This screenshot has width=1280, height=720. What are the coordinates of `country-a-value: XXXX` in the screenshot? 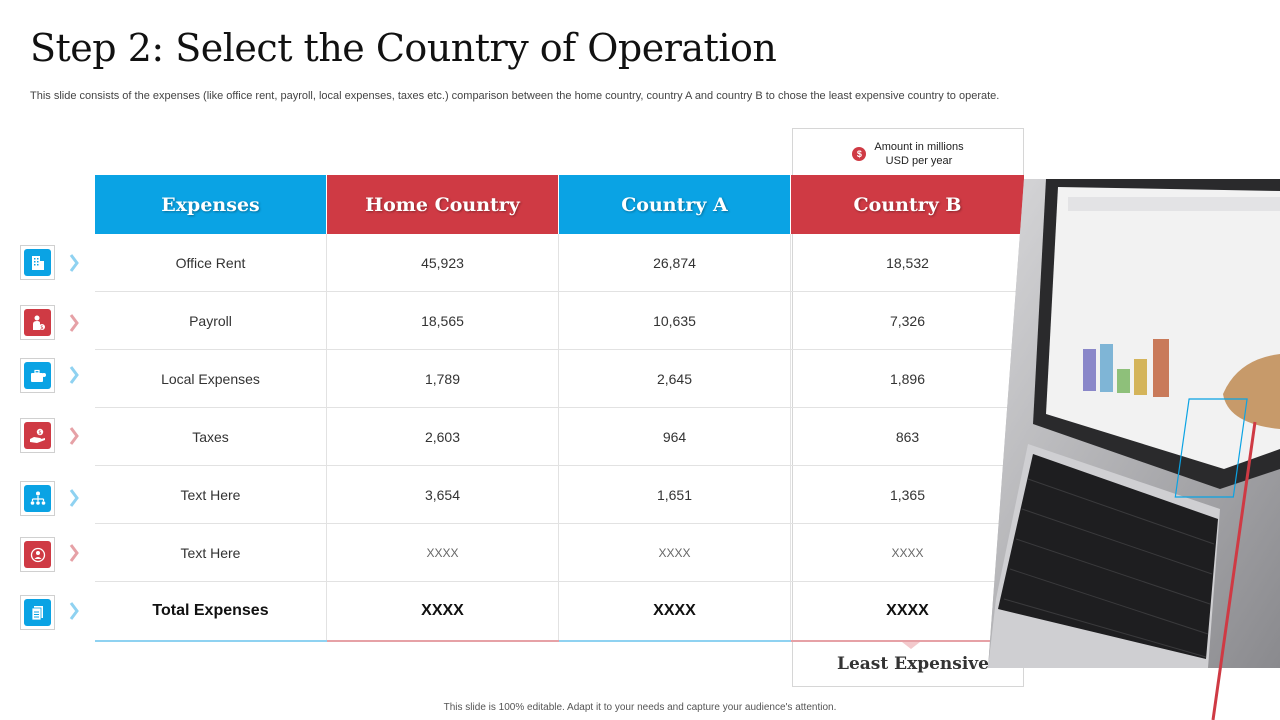 It's located at (675, 552).